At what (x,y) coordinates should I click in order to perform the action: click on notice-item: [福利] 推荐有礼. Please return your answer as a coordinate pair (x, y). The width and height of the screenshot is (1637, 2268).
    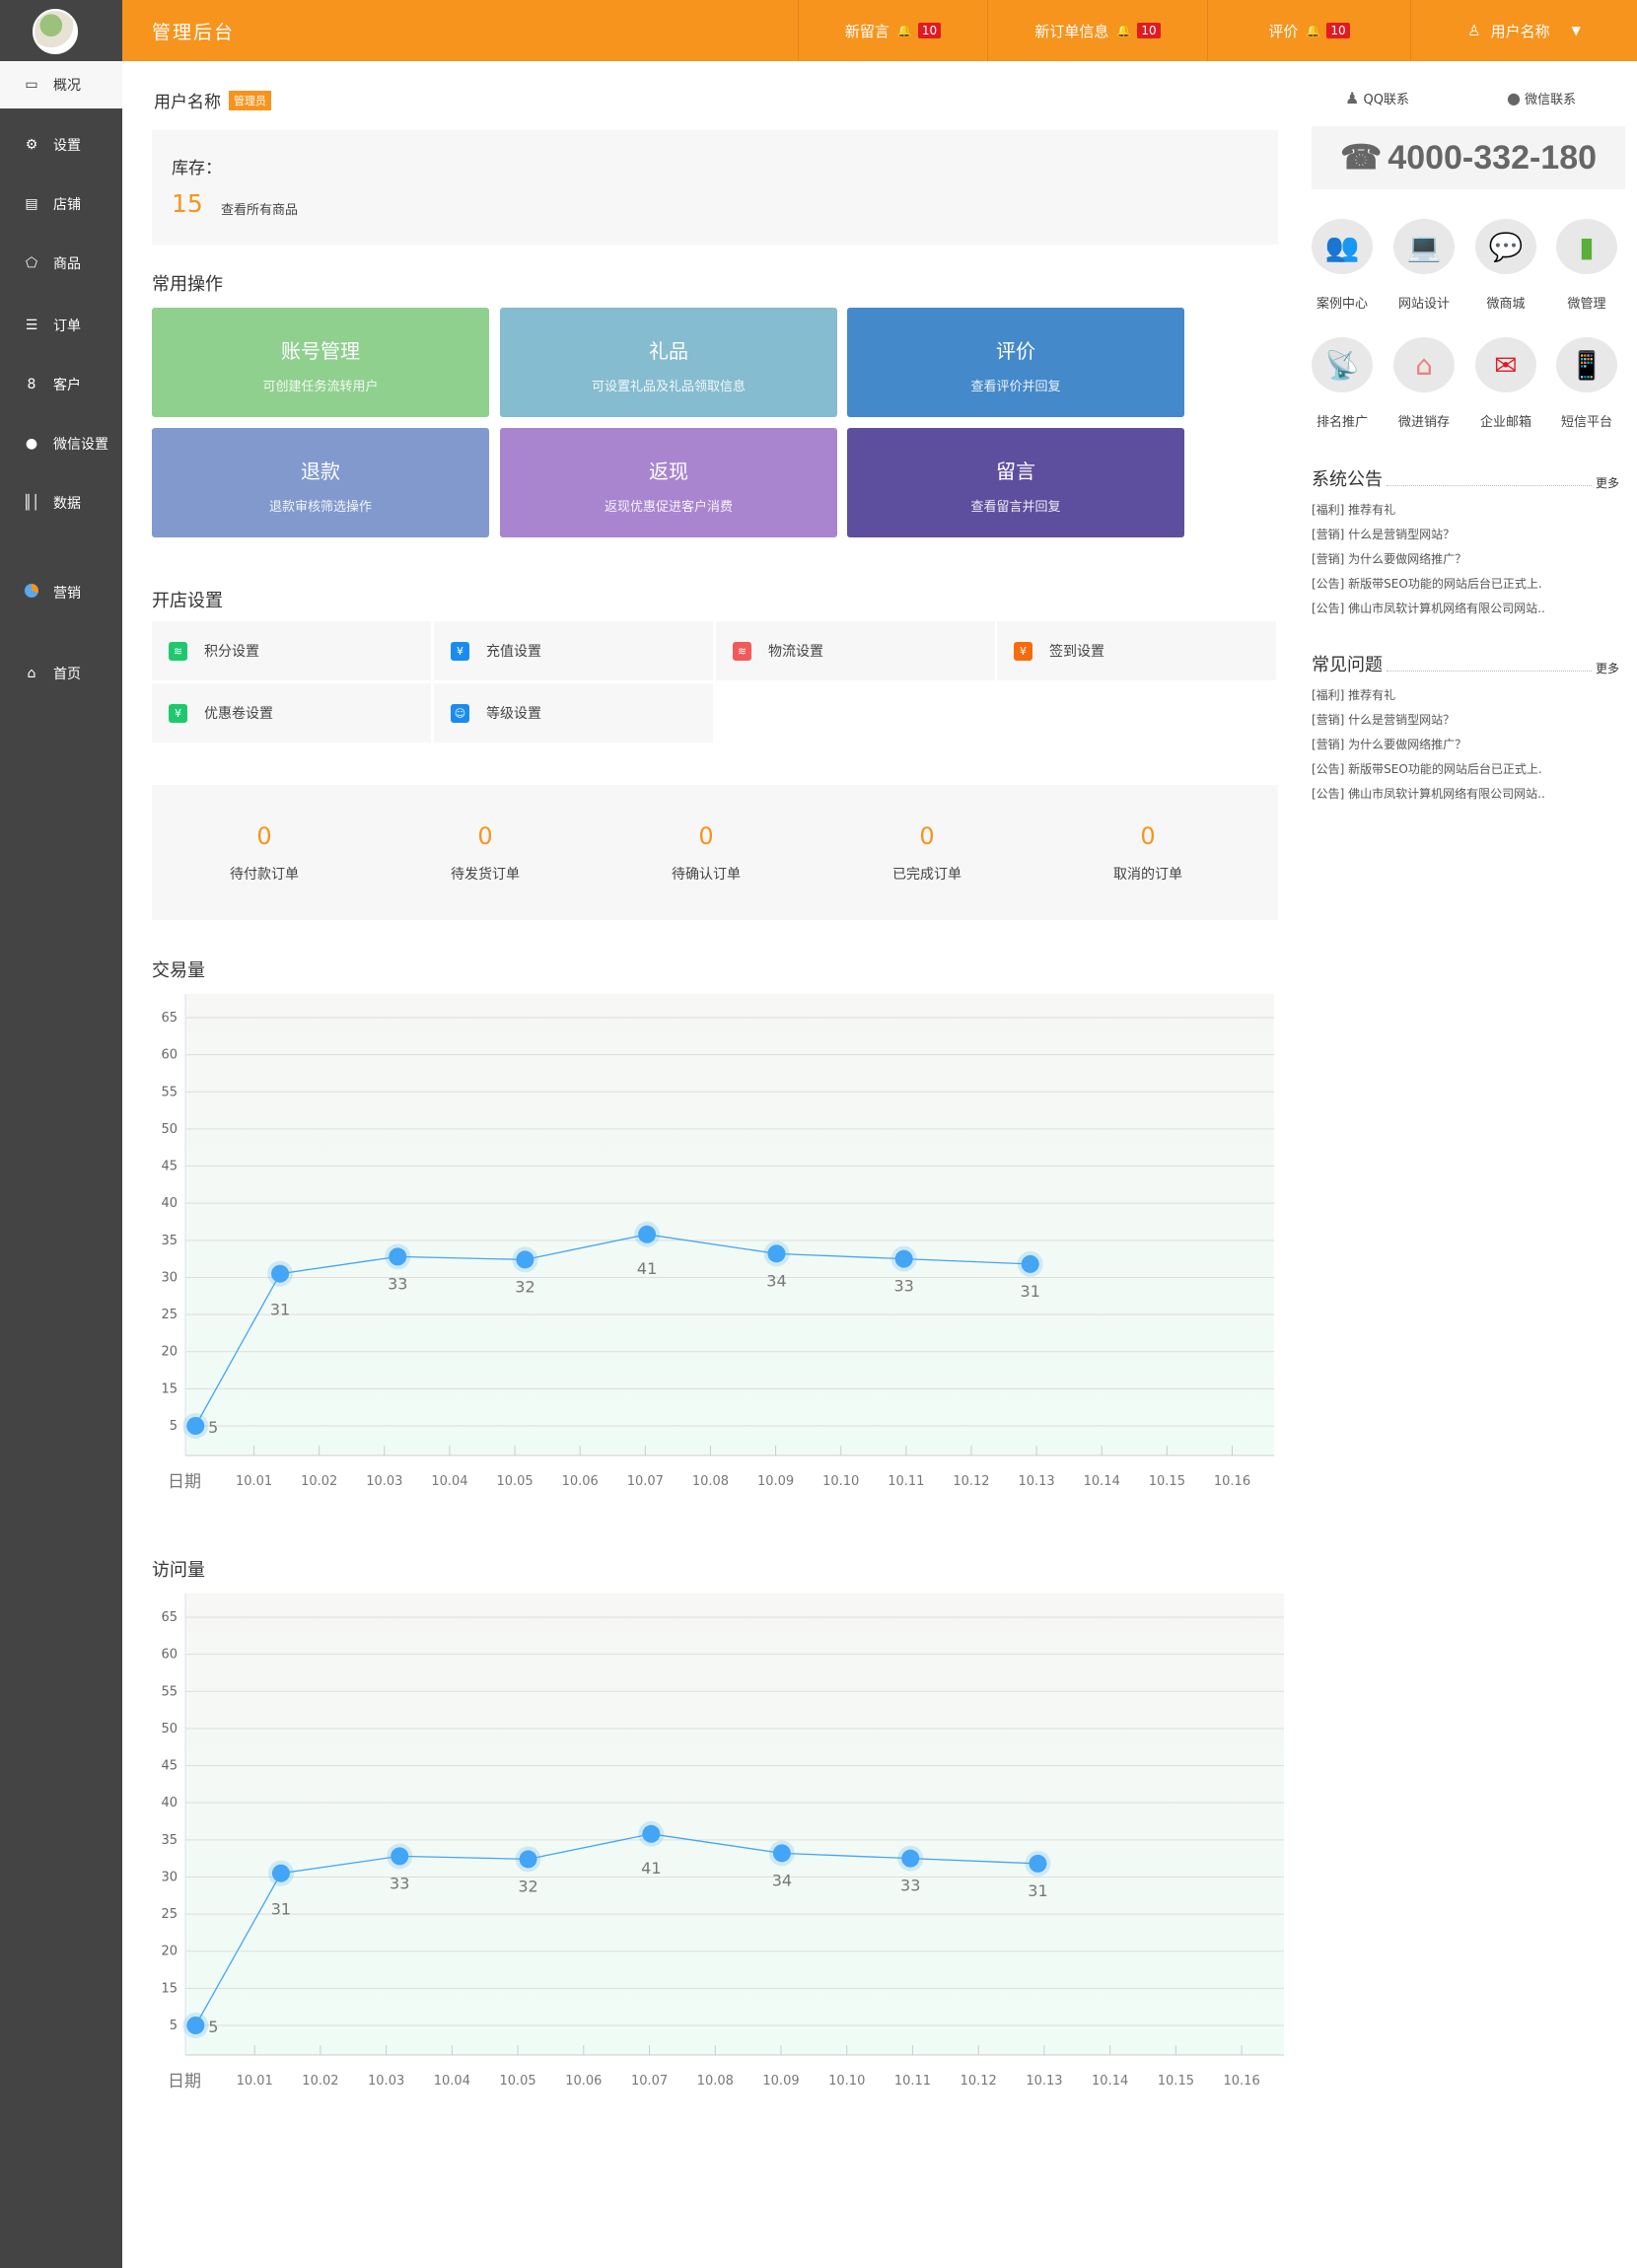
    Looking at the image, I should click on (1354, 510).